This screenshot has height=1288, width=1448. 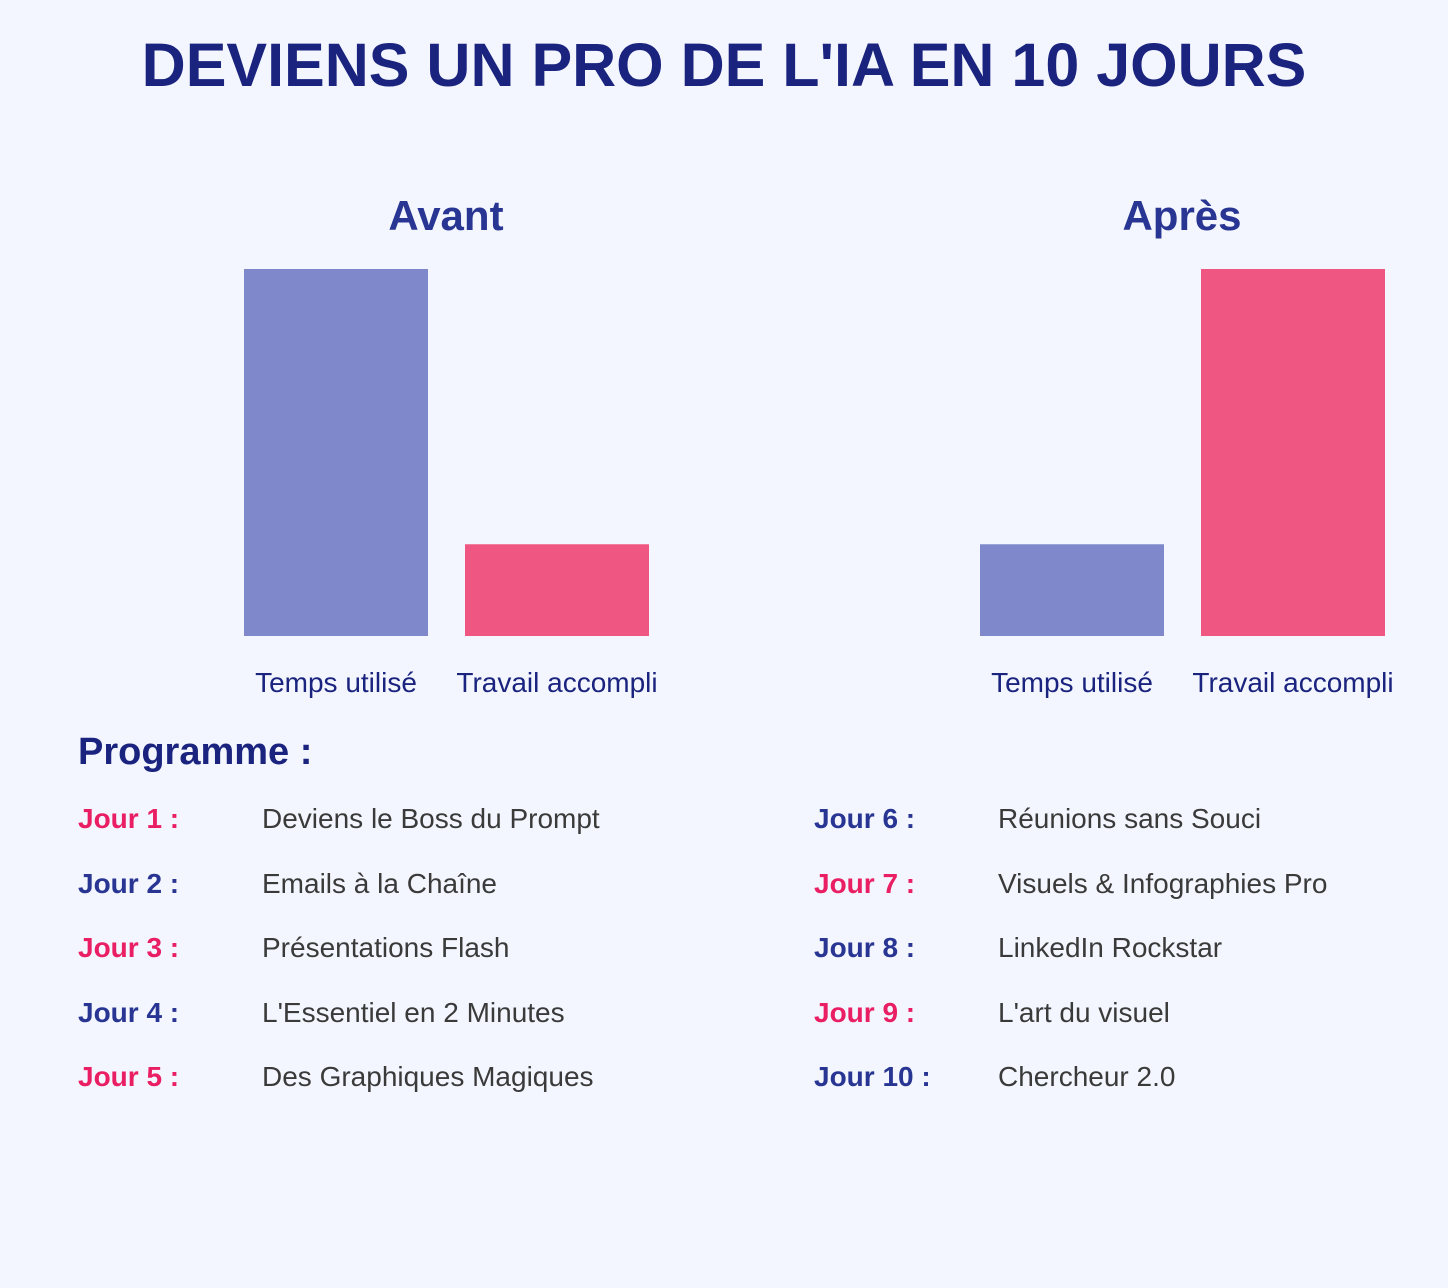 What do you see at coordinates (129, 883) in the screenshot?
I see `day-label: Jour 2 :` at bounding box center [129, 883].